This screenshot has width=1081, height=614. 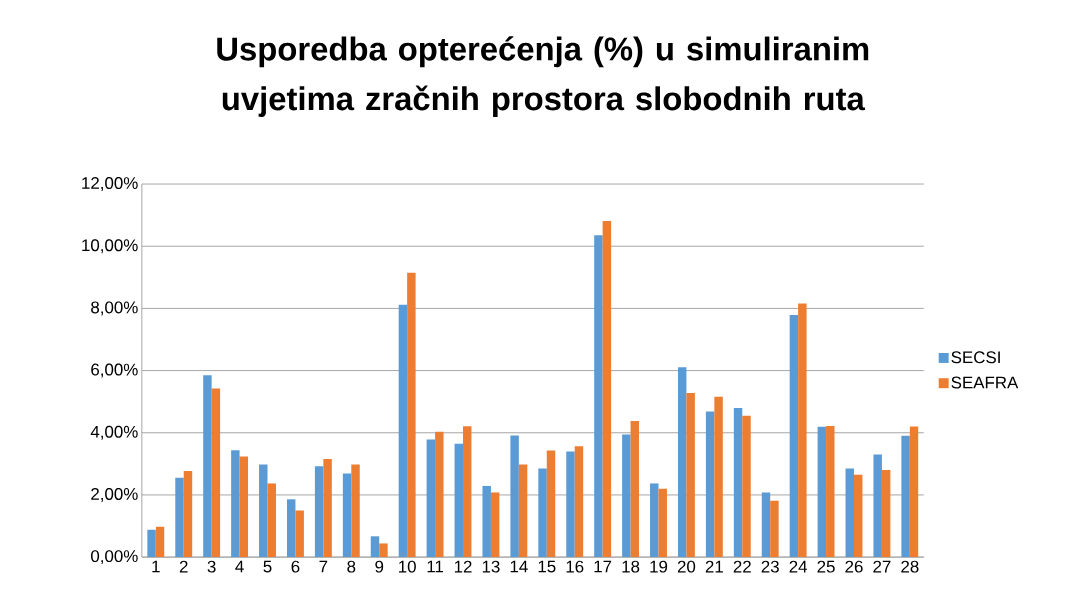 I want to click on x-tick-label: 17, so click(x=603, y=566).